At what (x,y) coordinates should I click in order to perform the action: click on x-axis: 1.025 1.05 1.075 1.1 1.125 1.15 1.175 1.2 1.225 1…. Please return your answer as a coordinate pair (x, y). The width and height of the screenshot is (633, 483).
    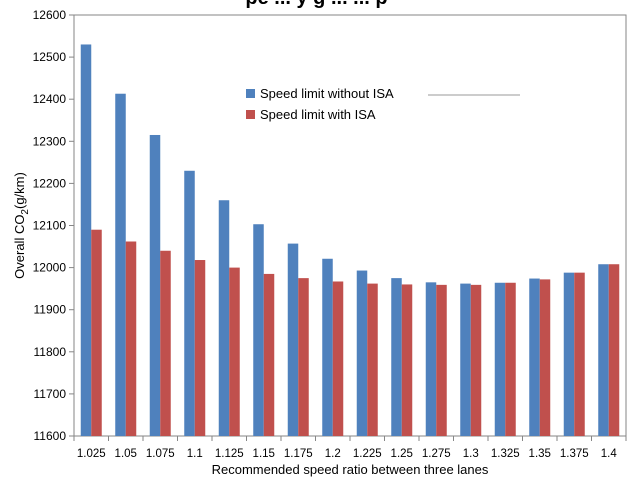
    Looking at the image, I should click on (350, 448).